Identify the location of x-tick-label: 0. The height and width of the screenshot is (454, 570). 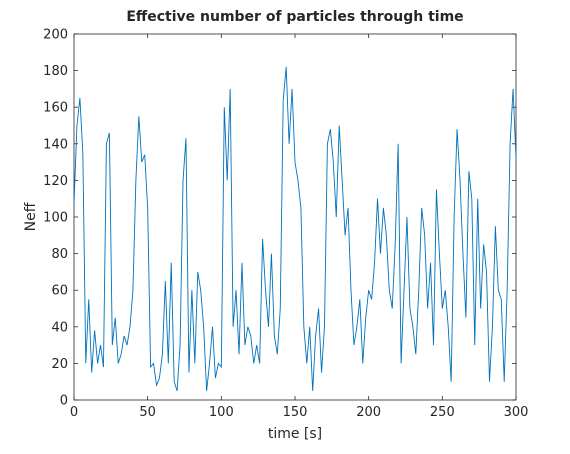
(74, 412).